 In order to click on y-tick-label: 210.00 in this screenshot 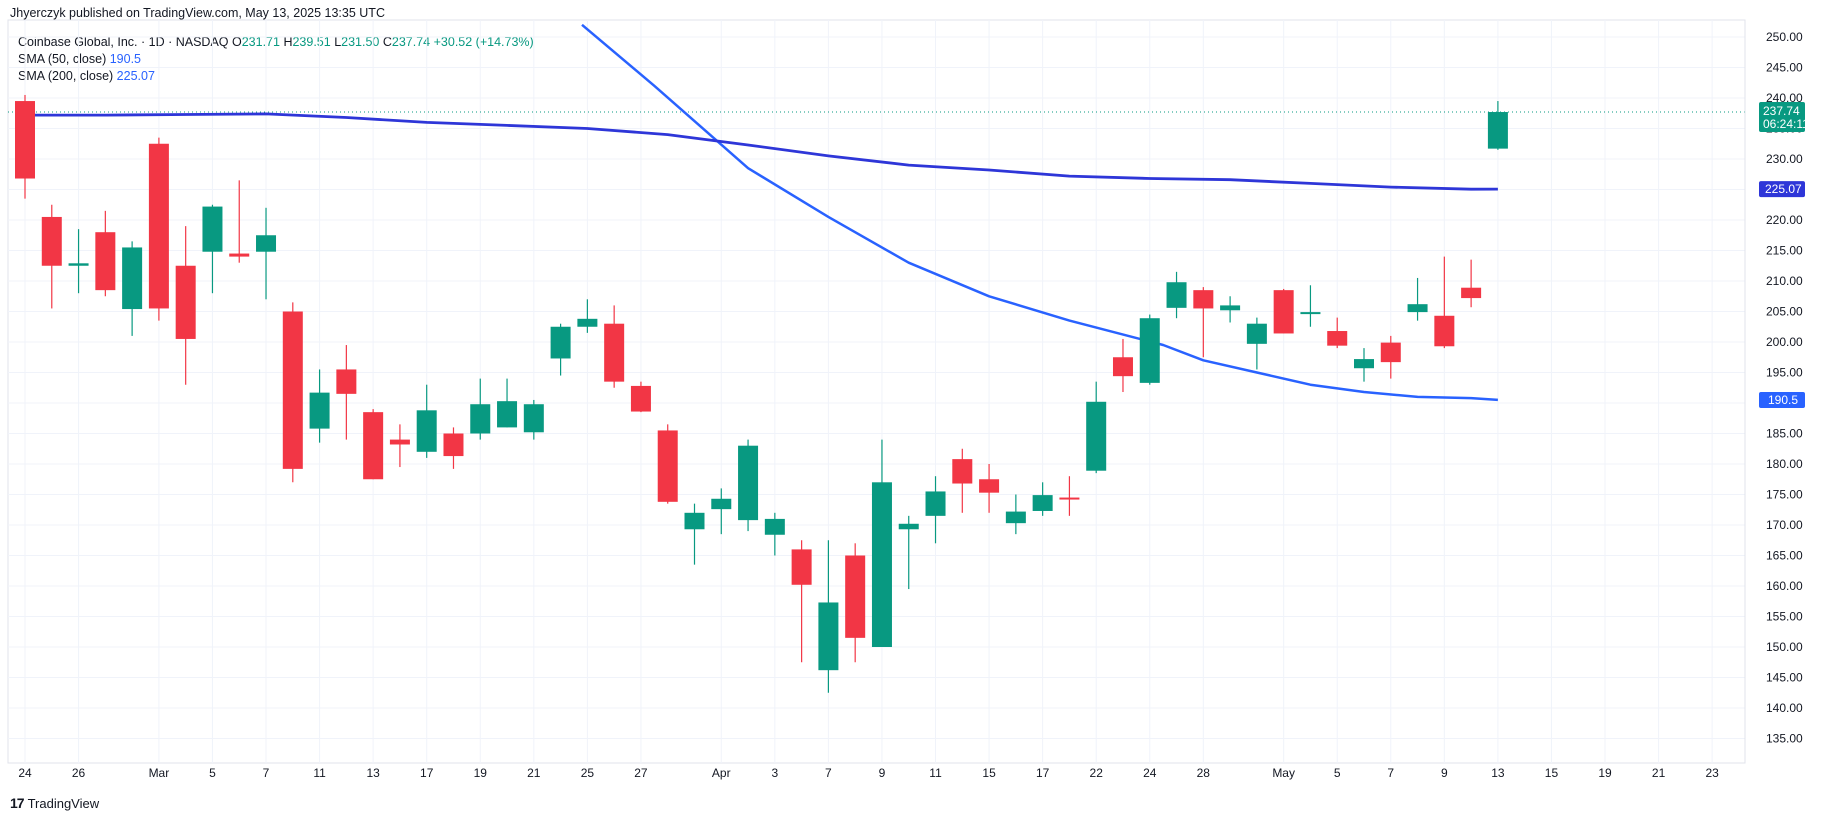, I will do `click(1784, 281)`.